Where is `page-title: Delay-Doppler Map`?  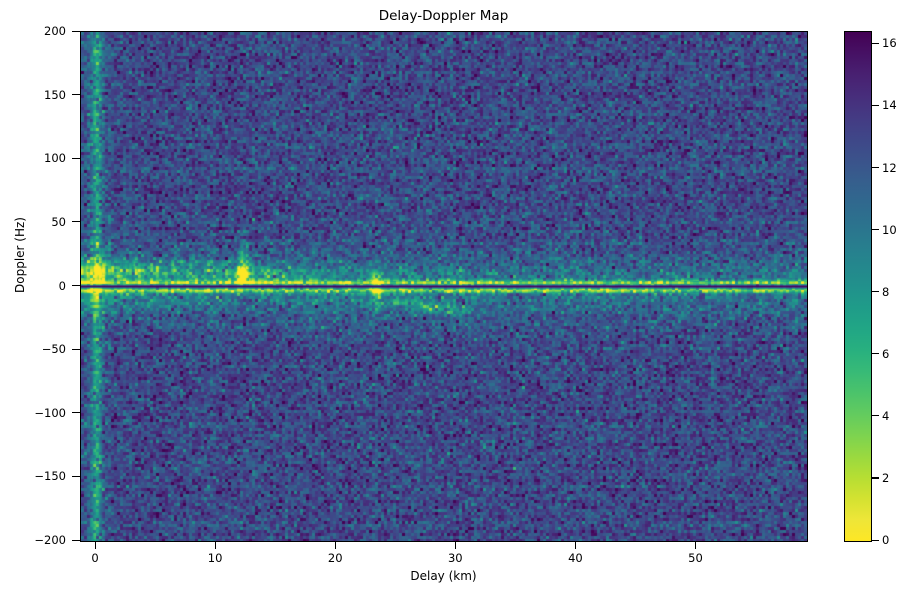 page-title: Delay-Doppler Map is located at coordinates (443, 16).